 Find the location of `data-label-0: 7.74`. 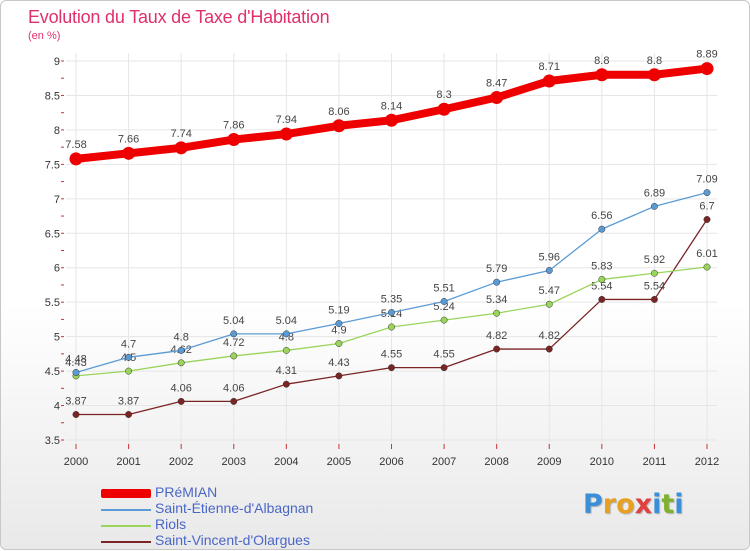

data-label-0: 7.74 is located at coordinates (180, 134).